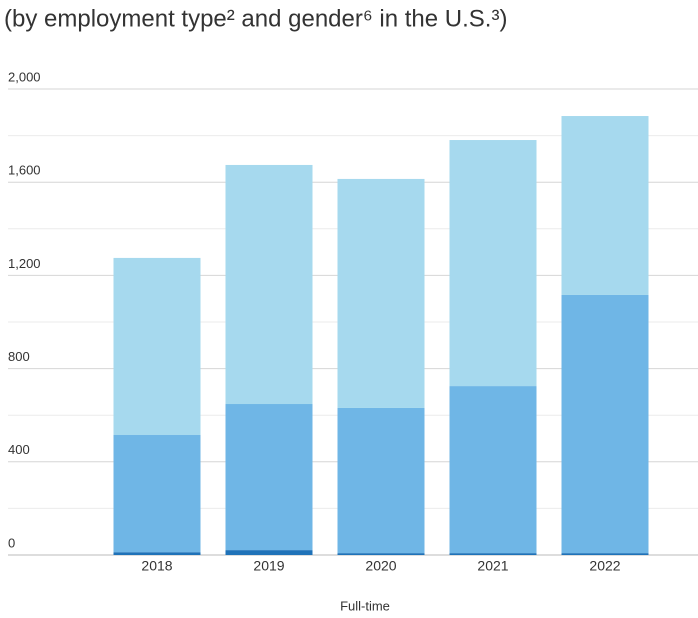 This screenshot has height=618, width=698. Describe the element at coordinates (365, 605) in the screenshot. I see `x-axis-label: Full-time` at that location.